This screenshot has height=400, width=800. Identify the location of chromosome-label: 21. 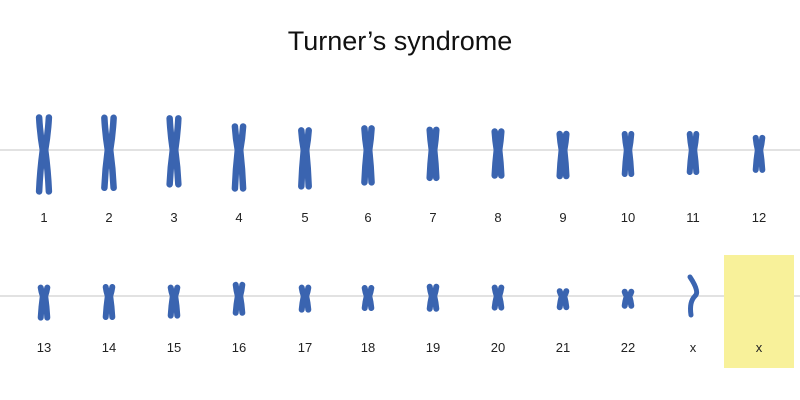
(563, 347).